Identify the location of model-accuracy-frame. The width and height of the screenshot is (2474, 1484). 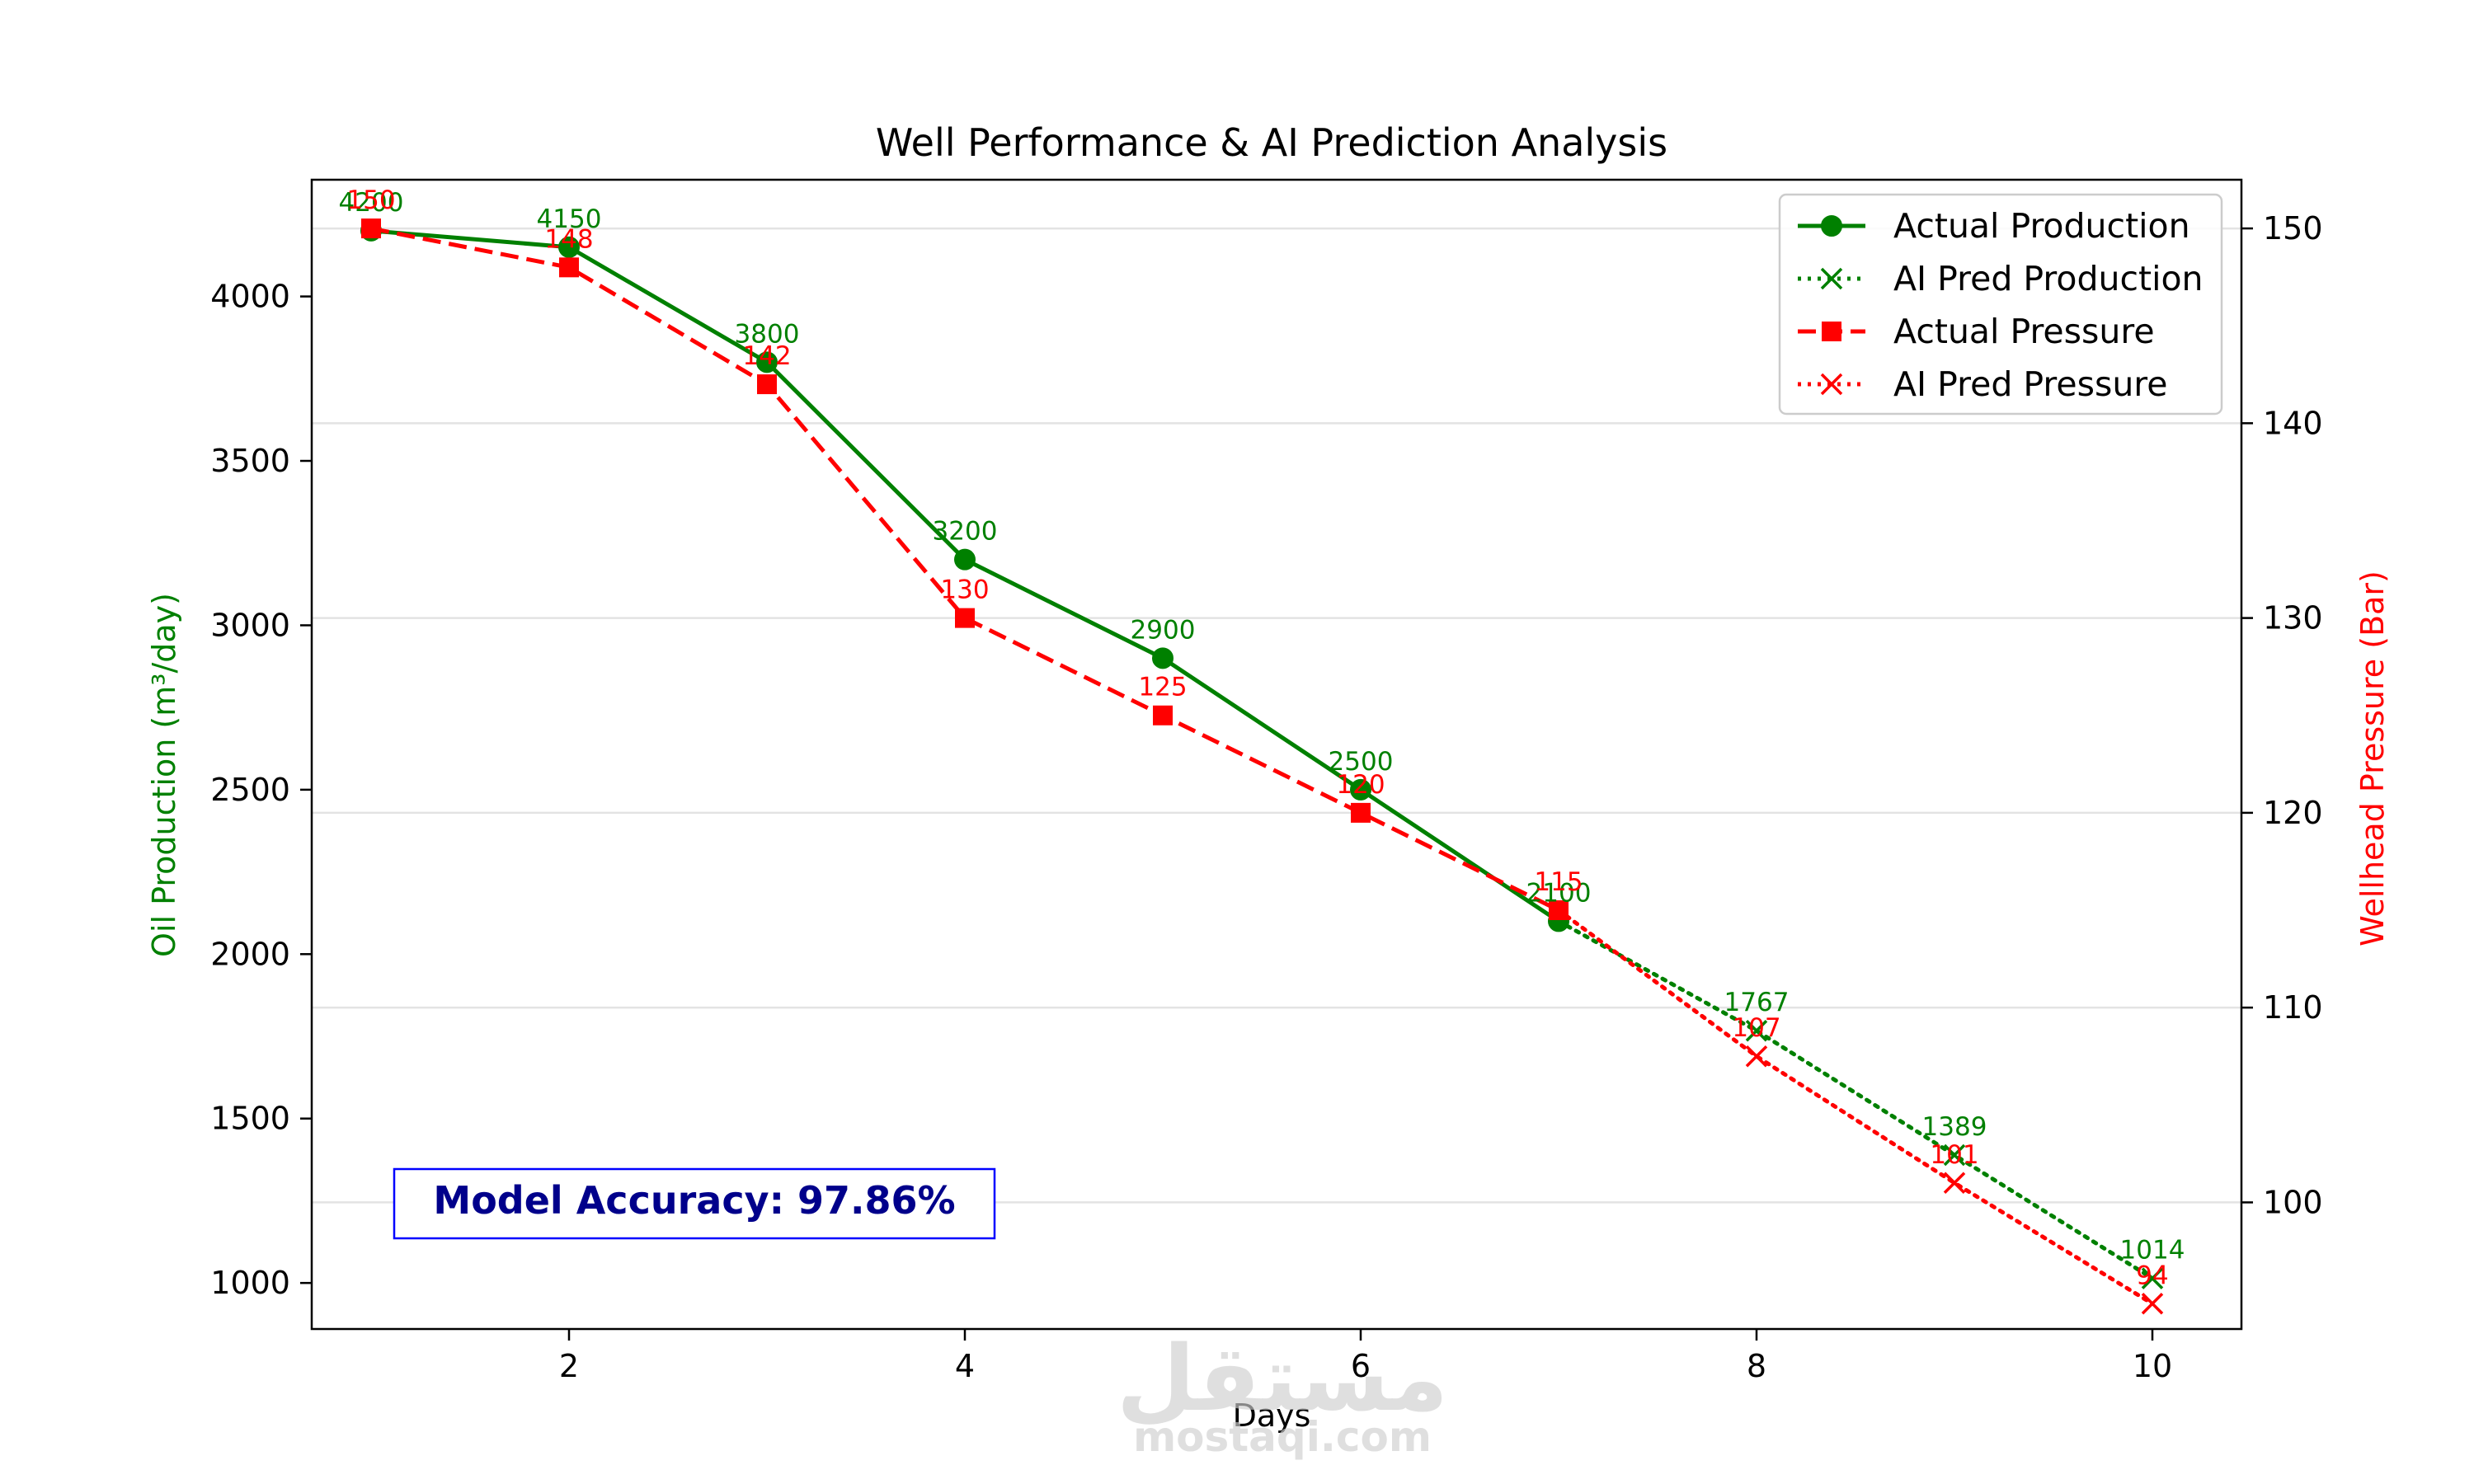
(694, 1203).